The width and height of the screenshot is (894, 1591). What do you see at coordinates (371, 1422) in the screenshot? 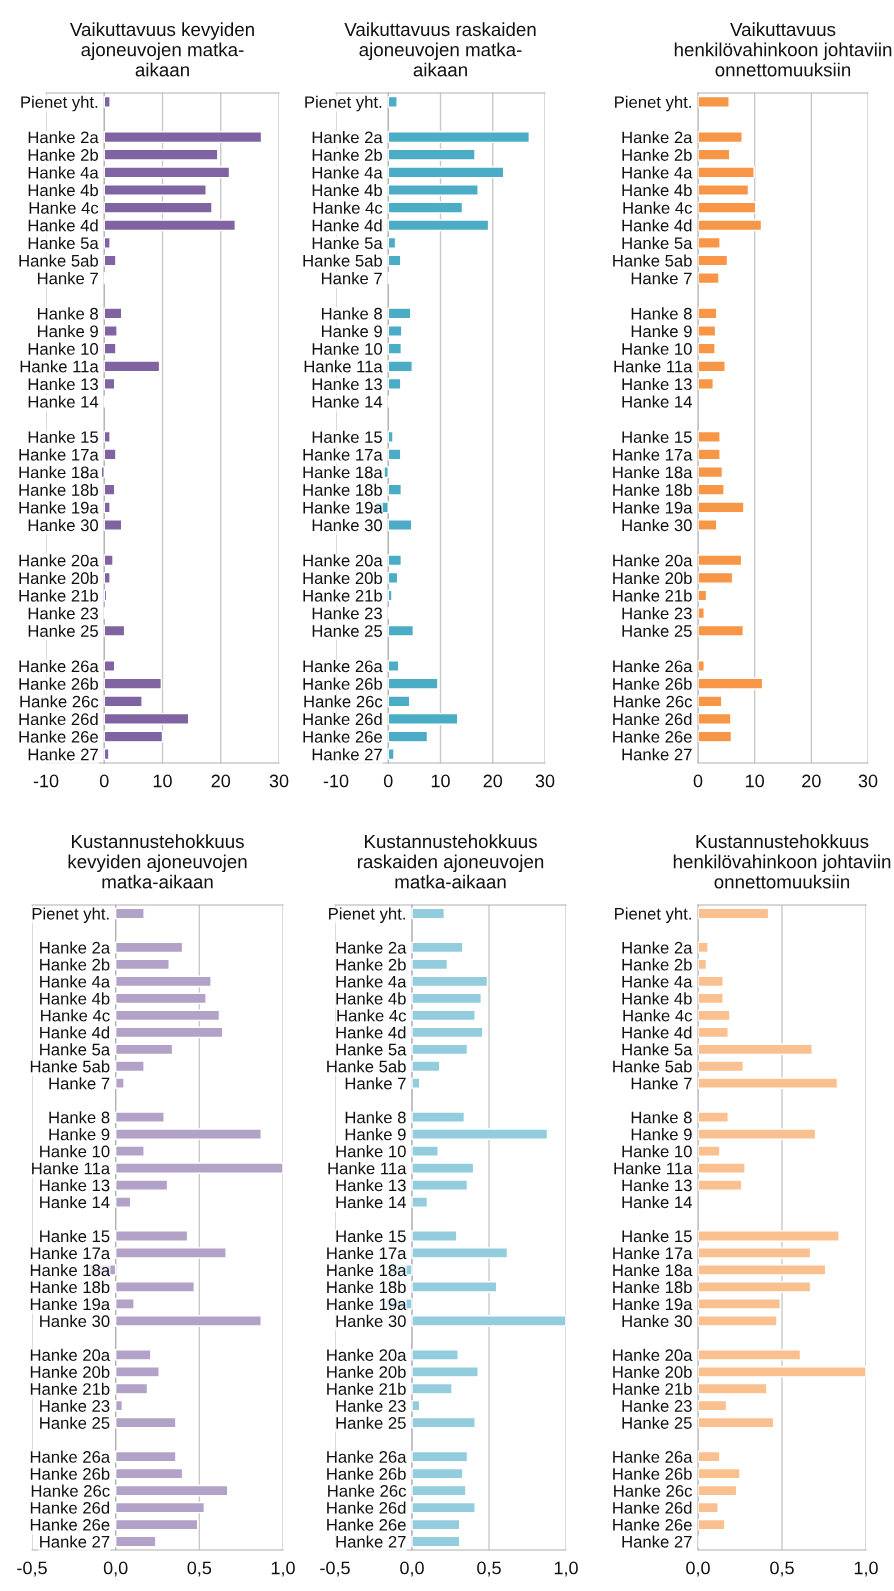
I see `y-tick-label: Hanke 25` at bounding box center [371, 1422].